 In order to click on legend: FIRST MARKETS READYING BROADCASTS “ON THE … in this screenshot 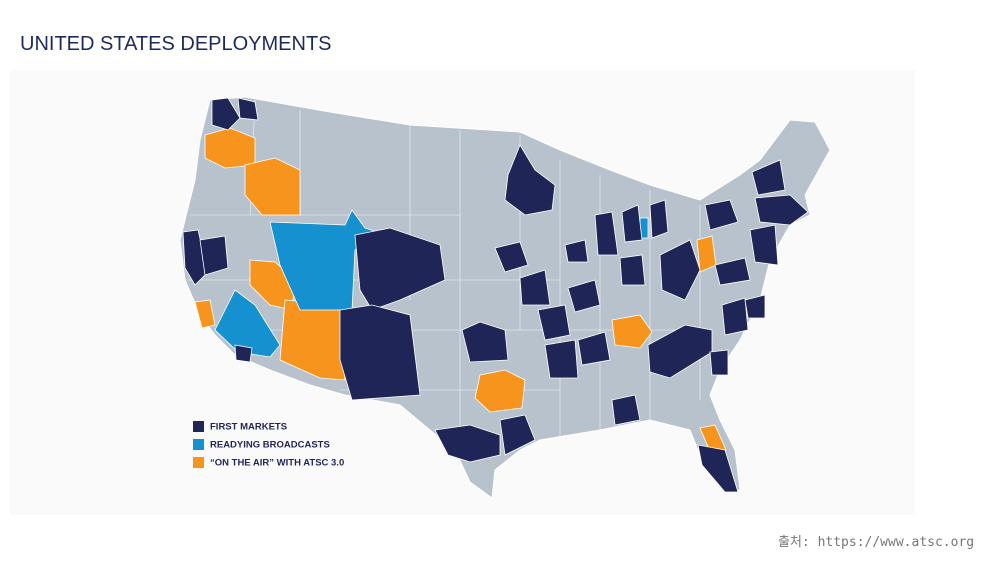, I will do `click(268, 445)`.